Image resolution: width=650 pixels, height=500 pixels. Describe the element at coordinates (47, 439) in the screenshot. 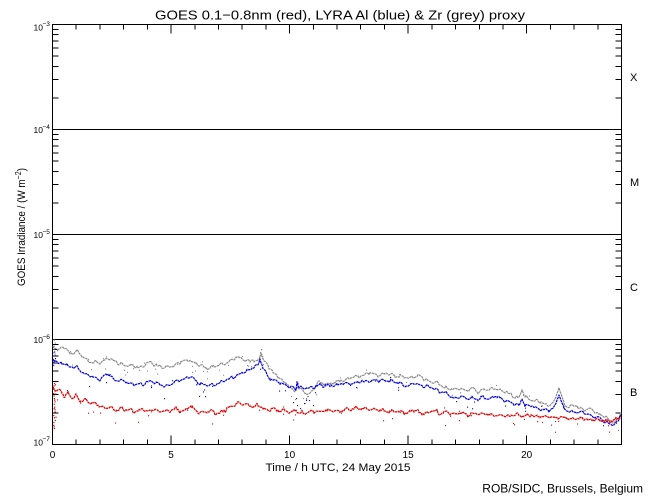

I see `svg-text: −7` at that location.